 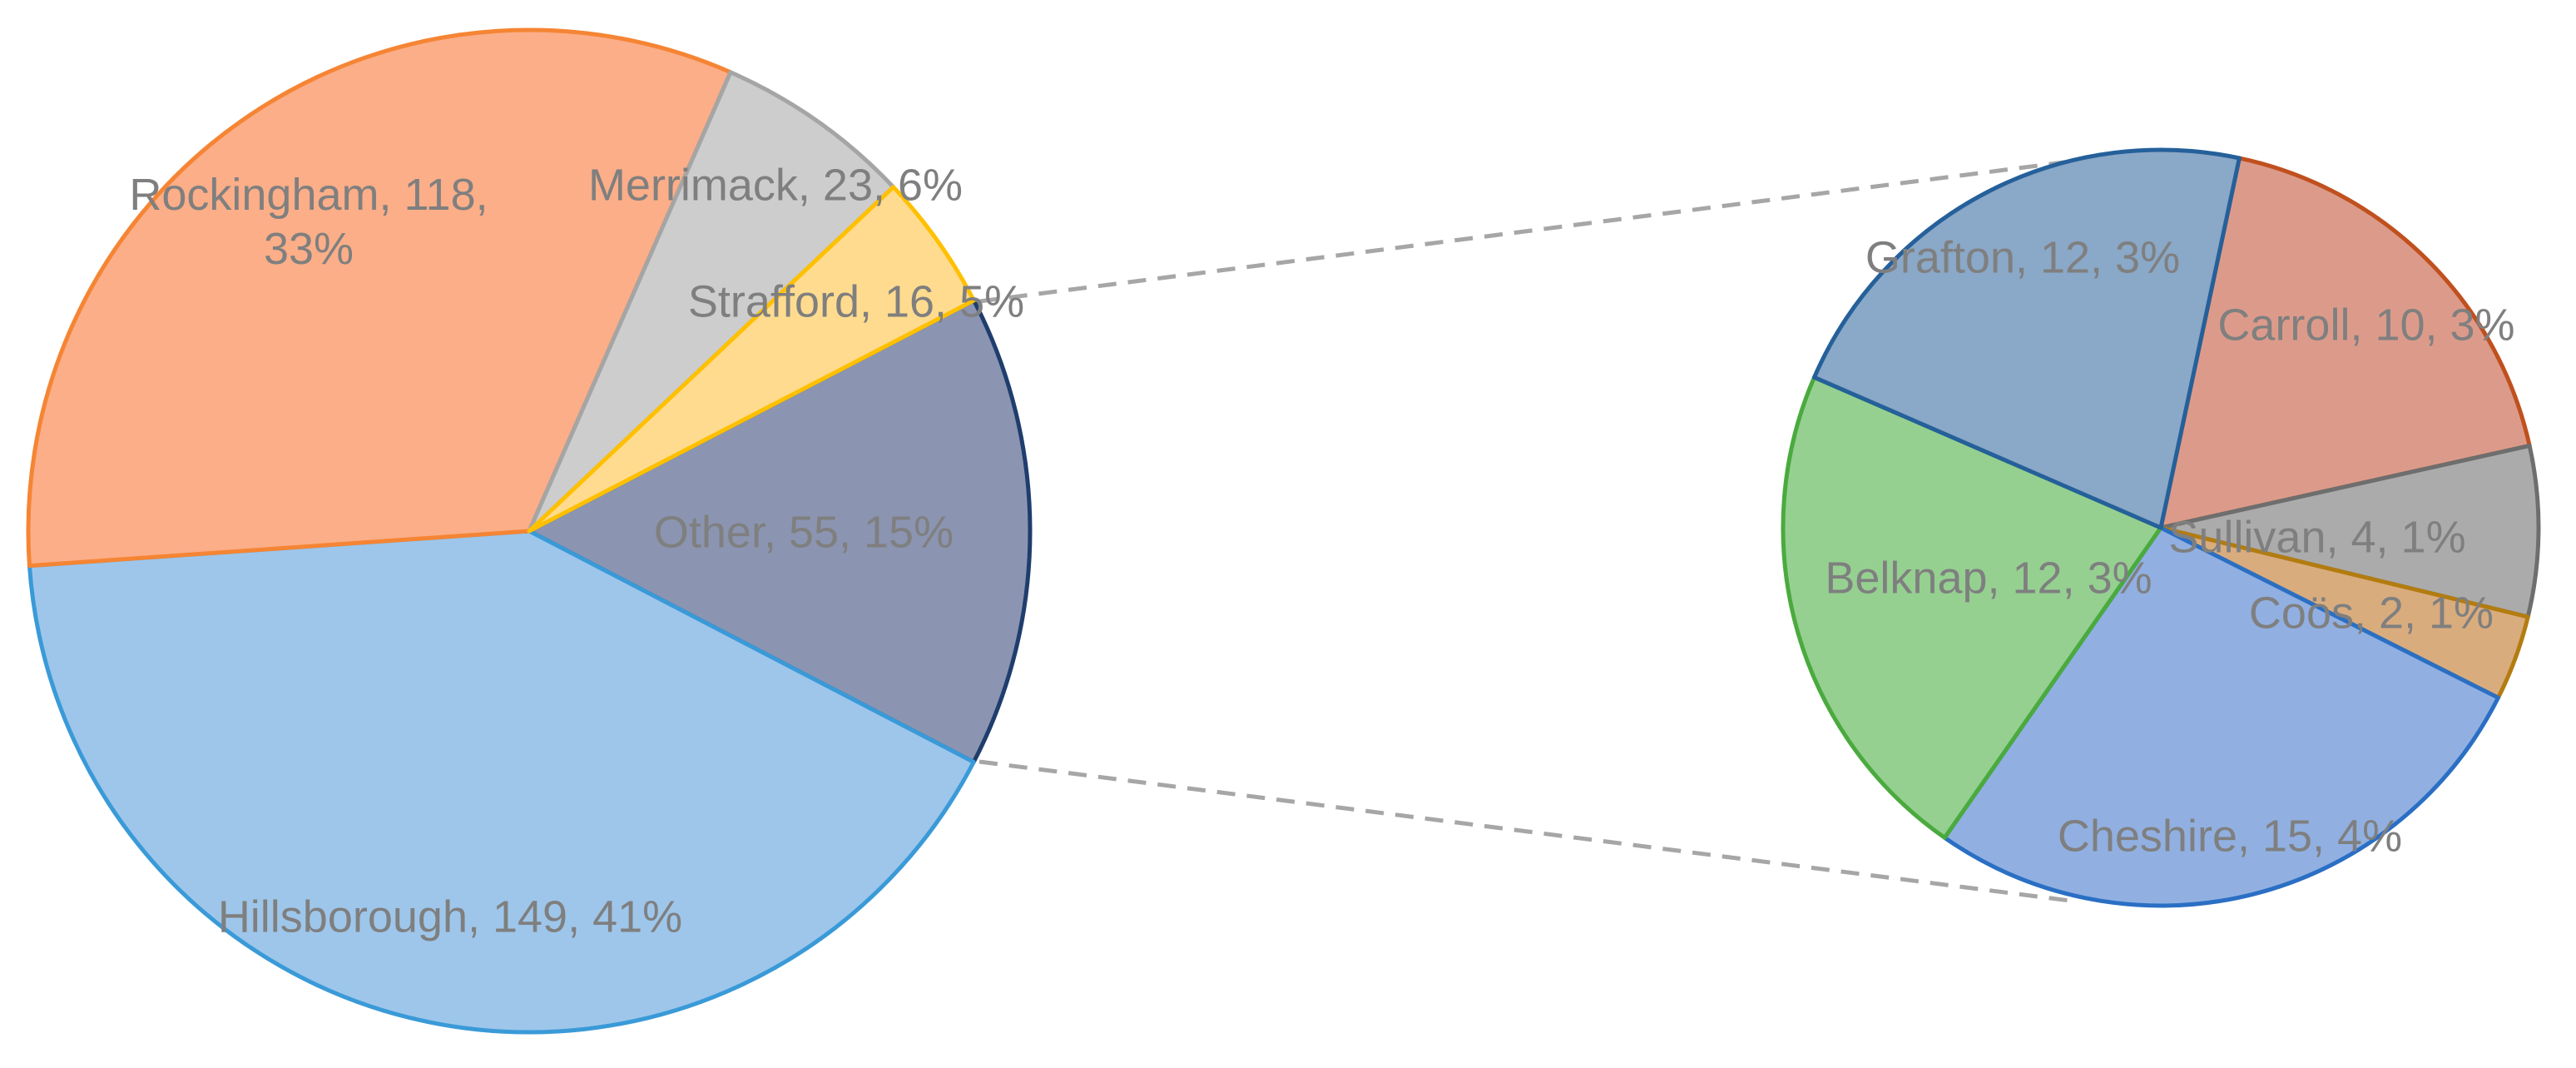 What do you see at coordinates (1988, 578) in the screenshot?
I see `data-label: Belknap, 12, 3%` at bounding box center [1988, 578].